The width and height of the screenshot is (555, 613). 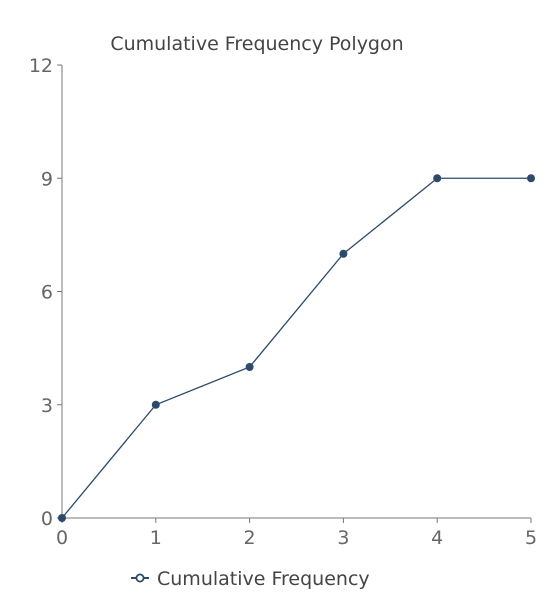 I want to click on x-axis: 0 1 2 3 4 5, so click(x=296, y=533).